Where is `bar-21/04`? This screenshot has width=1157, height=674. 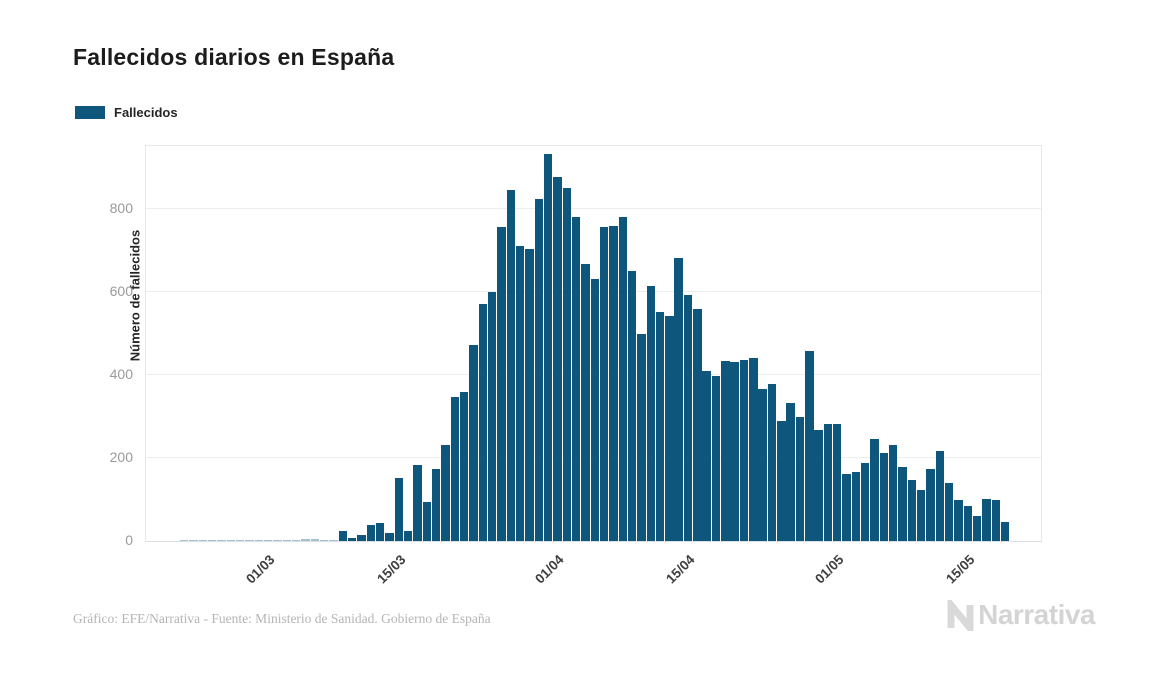 bar-21/04 is located at coordinates (744, 450).